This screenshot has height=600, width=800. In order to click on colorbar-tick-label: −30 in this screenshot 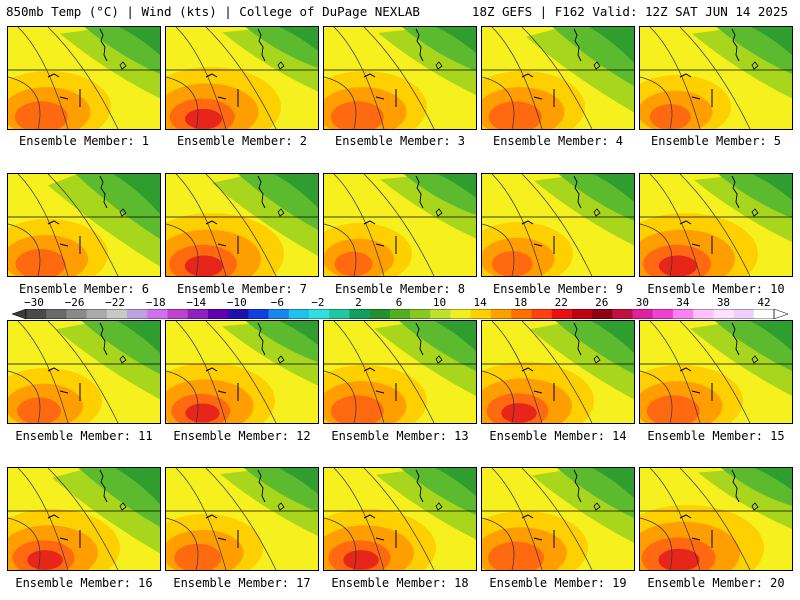, I will do `click(34, 302)`.